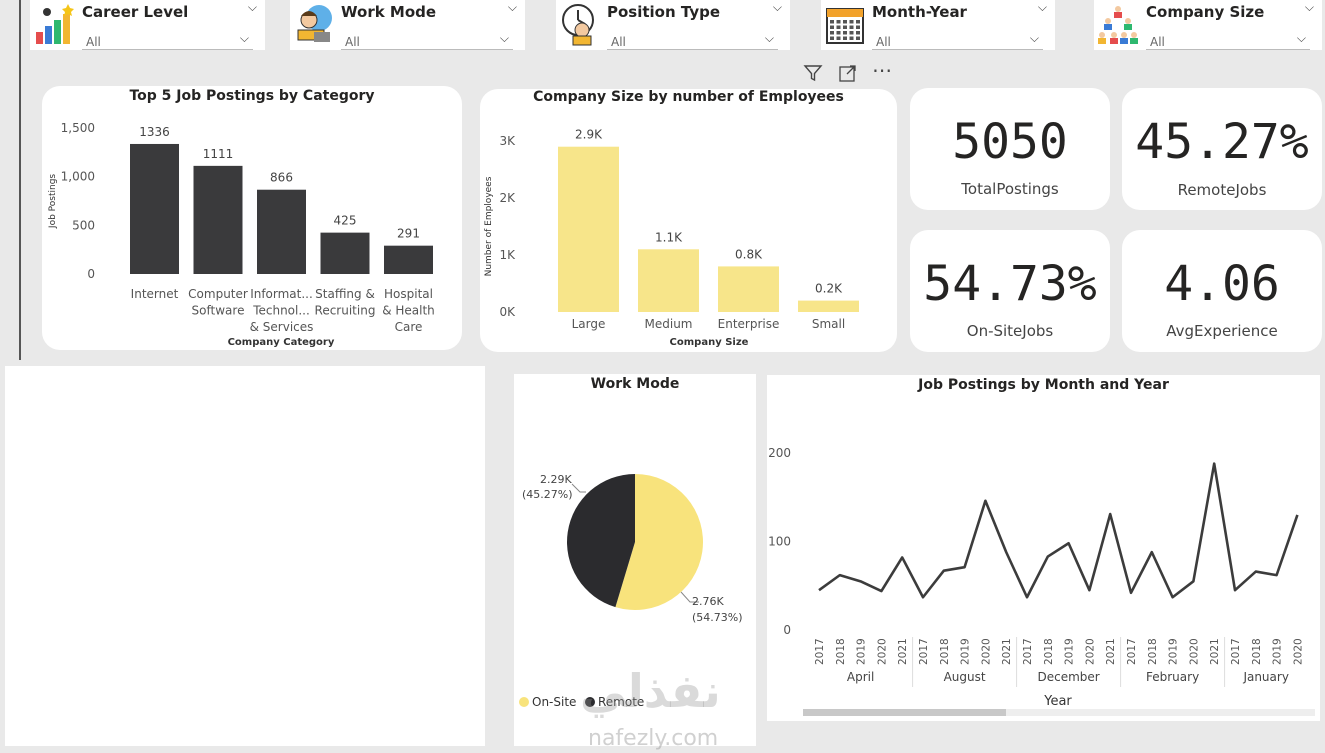  I want to click on x-axis-title: Year, so click(1057, 701).